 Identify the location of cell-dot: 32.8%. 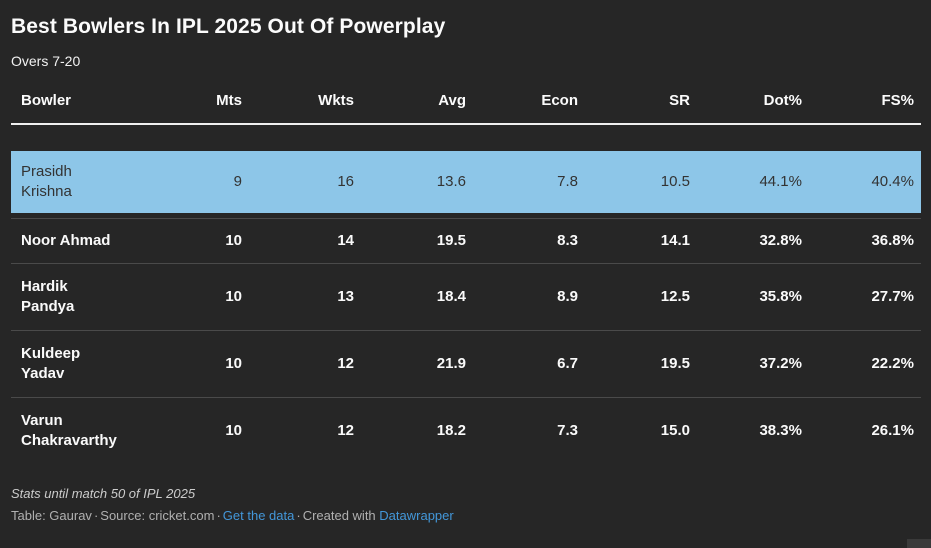
(753, 240).